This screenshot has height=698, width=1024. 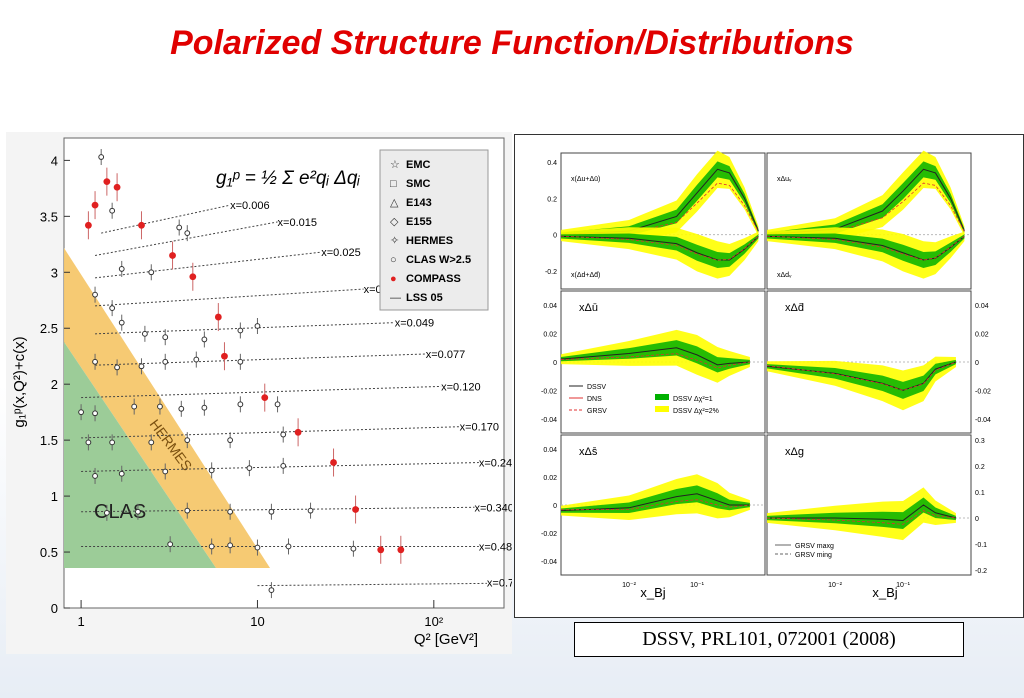 I want to click on dssv-panel-label: xΔs̄, so click(x=588, y=452).